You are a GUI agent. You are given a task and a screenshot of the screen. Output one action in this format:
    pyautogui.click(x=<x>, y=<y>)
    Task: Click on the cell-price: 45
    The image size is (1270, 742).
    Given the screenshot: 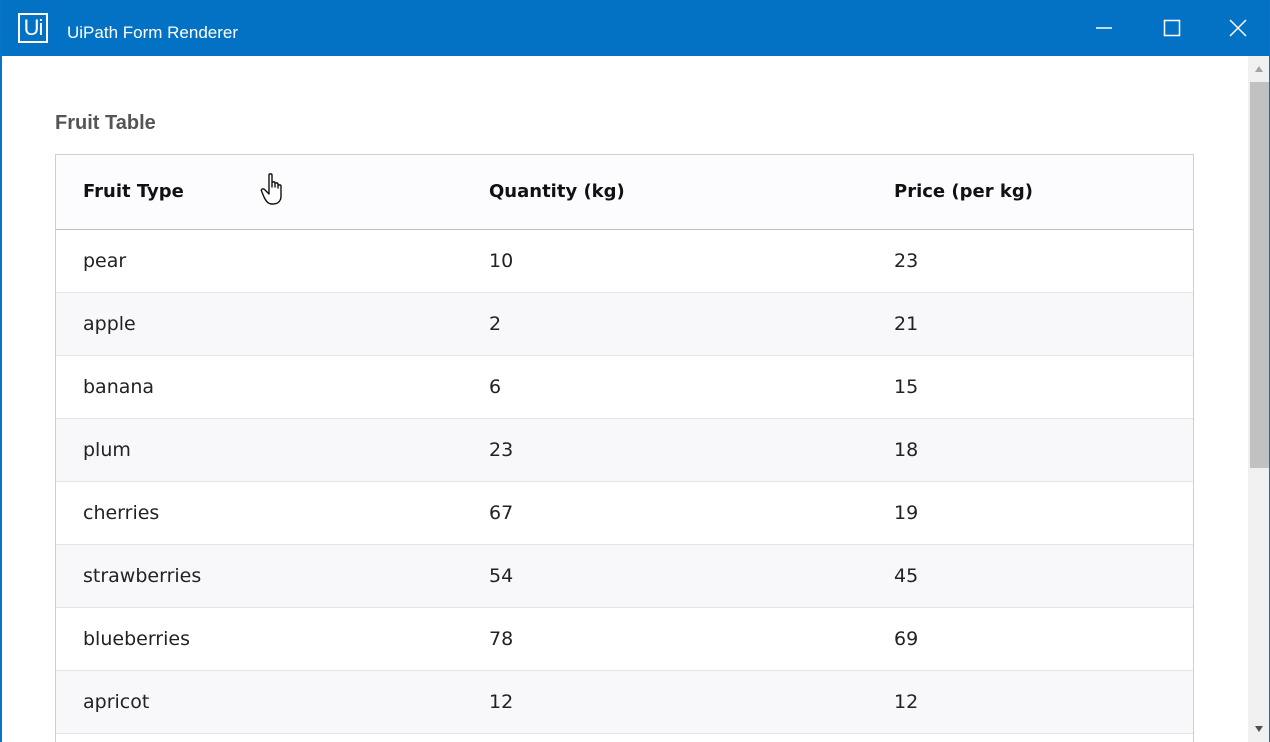 What is the action you would take?
    pyautogui.click(x=906, y=575)
    